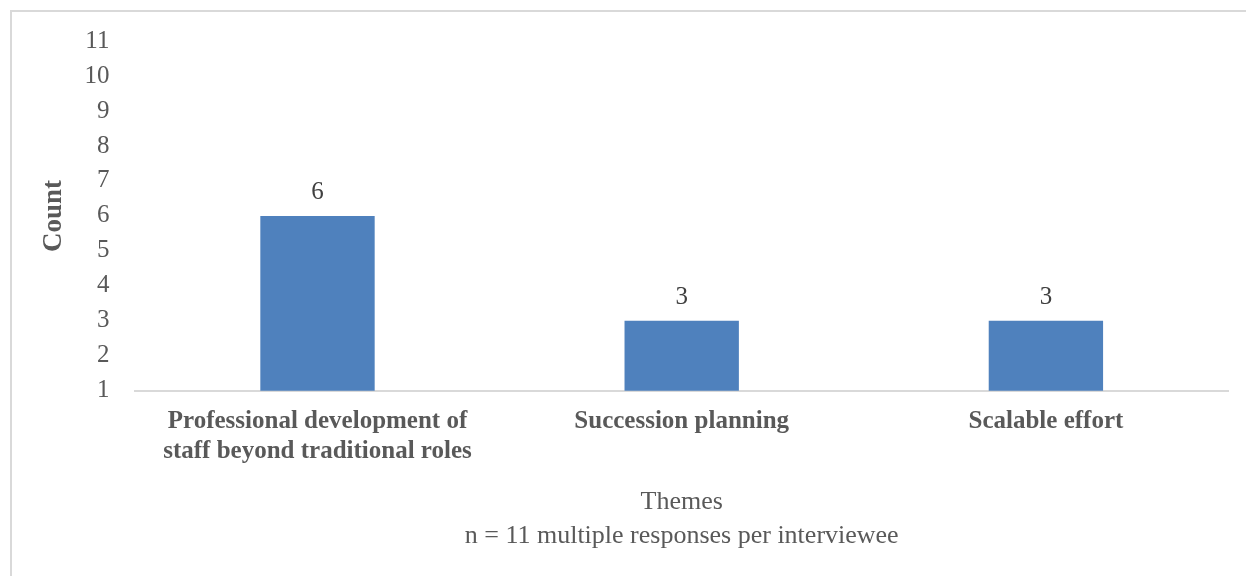 This screenshot has height=576, width=1248. What do you see at coordinates (317, 190) in the screenshot?
I see `data-label: 6` at bounding box center [317, 190].